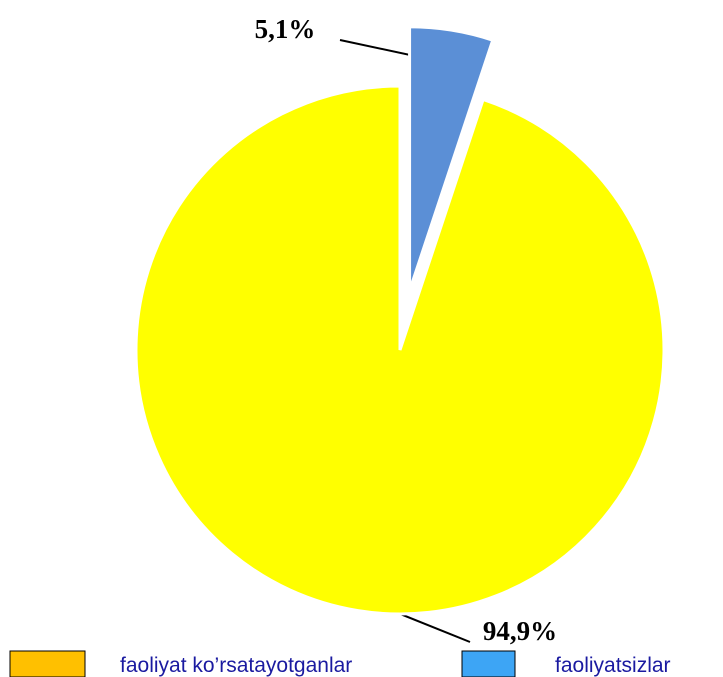 Image resolution: width=723 pixels, height=677 pixels. Describe the element at coordinates (520, 631) in the screenshot. I see `value-label: 94,9%` at that location.